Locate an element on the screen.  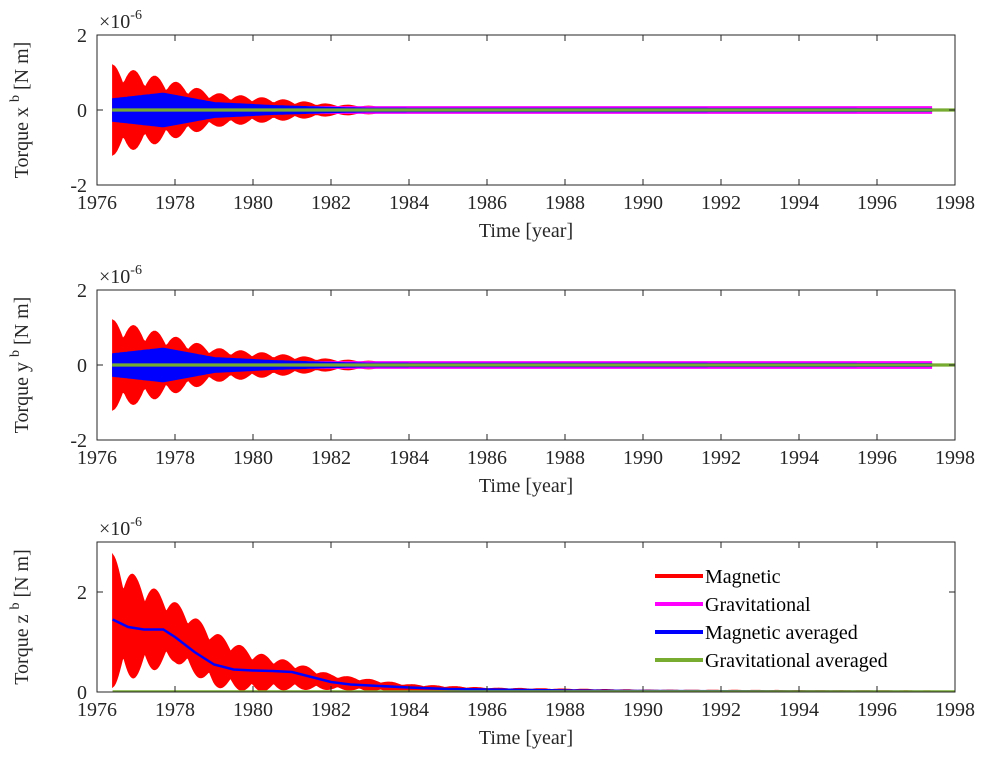
series-gravitational-averaged-y is located at coordinates (533, 365).